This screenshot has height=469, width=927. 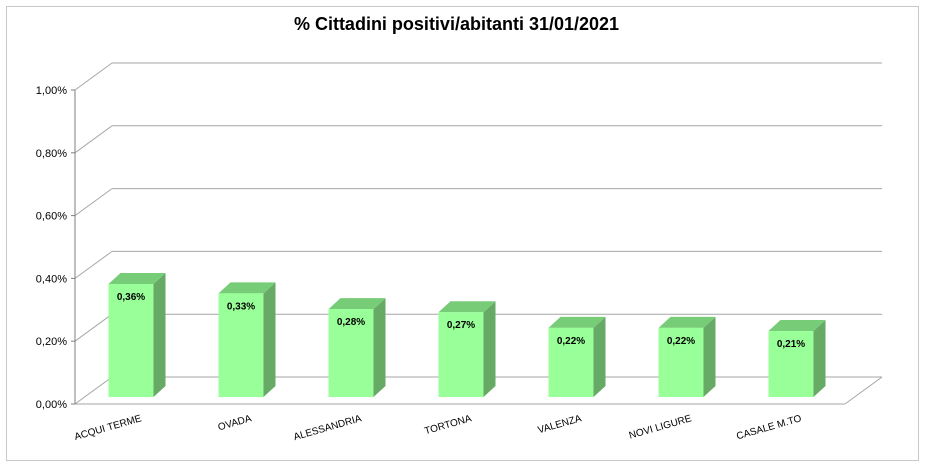 I want to click on data-label: 0,27%, so click(x=461, y=325).